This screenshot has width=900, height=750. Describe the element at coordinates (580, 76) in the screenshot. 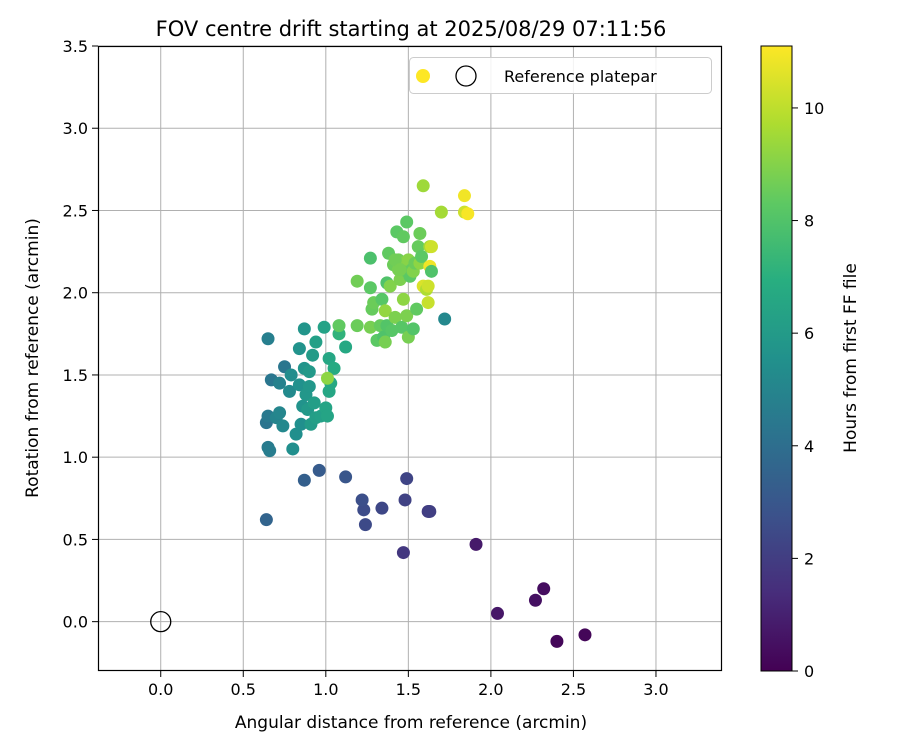

I see `legend-label-reference-platepar: Reference platepar` at that location.